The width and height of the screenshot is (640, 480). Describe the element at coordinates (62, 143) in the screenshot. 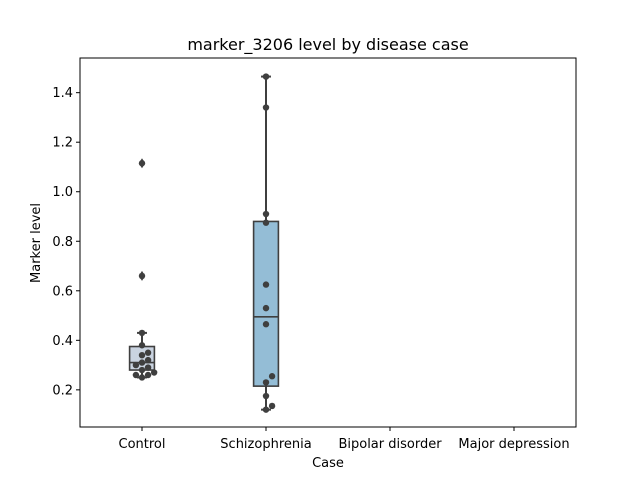

I see `y-tick-label: 1.2` at that location.